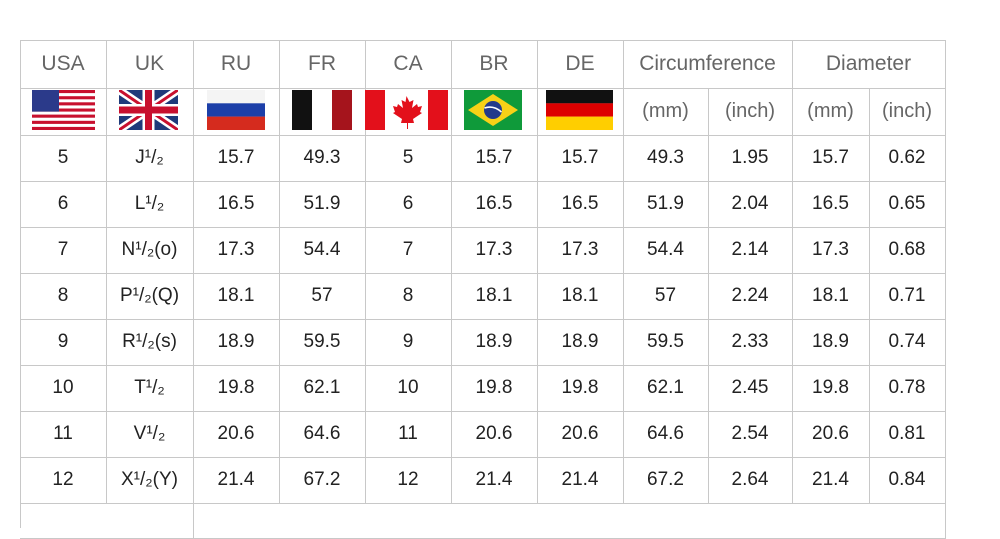 The height and width of the screenshot is (539, 1000). I want to click on flag-ru, so click(236, 110).